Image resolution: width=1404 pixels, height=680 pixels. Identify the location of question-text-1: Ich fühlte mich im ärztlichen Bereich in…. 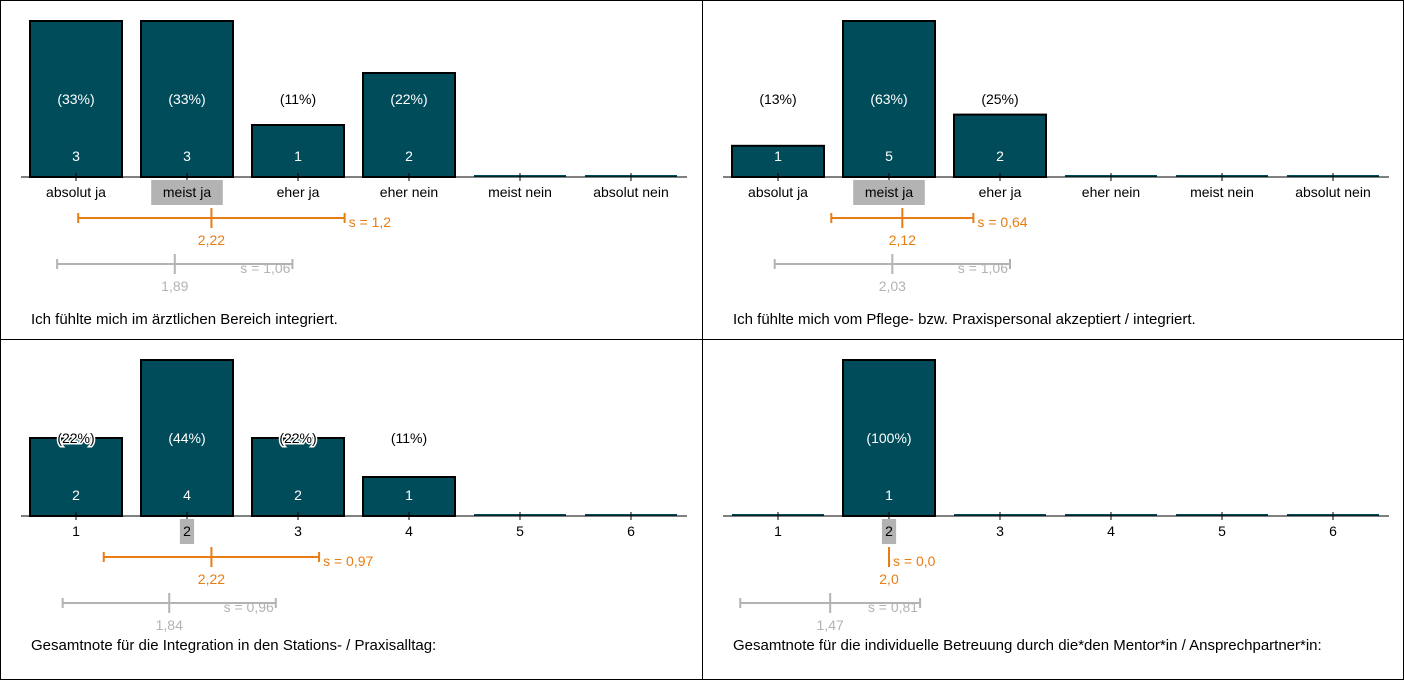
(184, 319).